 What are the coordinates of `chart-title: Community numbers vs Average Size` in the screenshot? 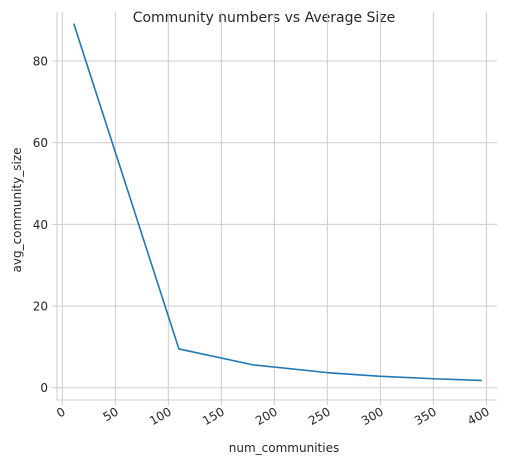 It's located at (264, 18).